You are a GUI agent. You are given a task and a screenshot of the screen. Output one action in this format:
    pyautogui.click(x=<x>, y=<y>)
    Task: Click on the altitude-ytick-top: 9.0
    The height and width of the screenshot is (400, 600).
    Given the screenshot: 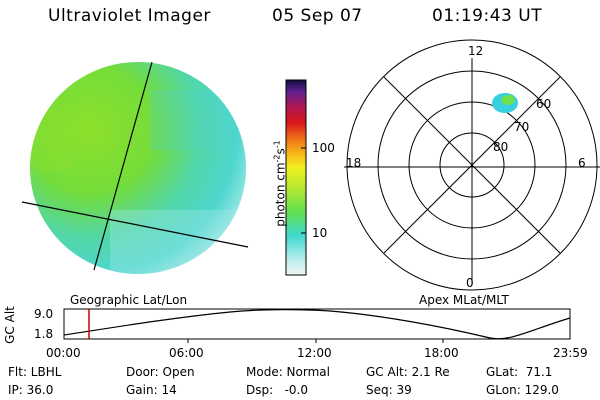 What is the action you would take?
    pyautogui.click(x=44, y=314)
    